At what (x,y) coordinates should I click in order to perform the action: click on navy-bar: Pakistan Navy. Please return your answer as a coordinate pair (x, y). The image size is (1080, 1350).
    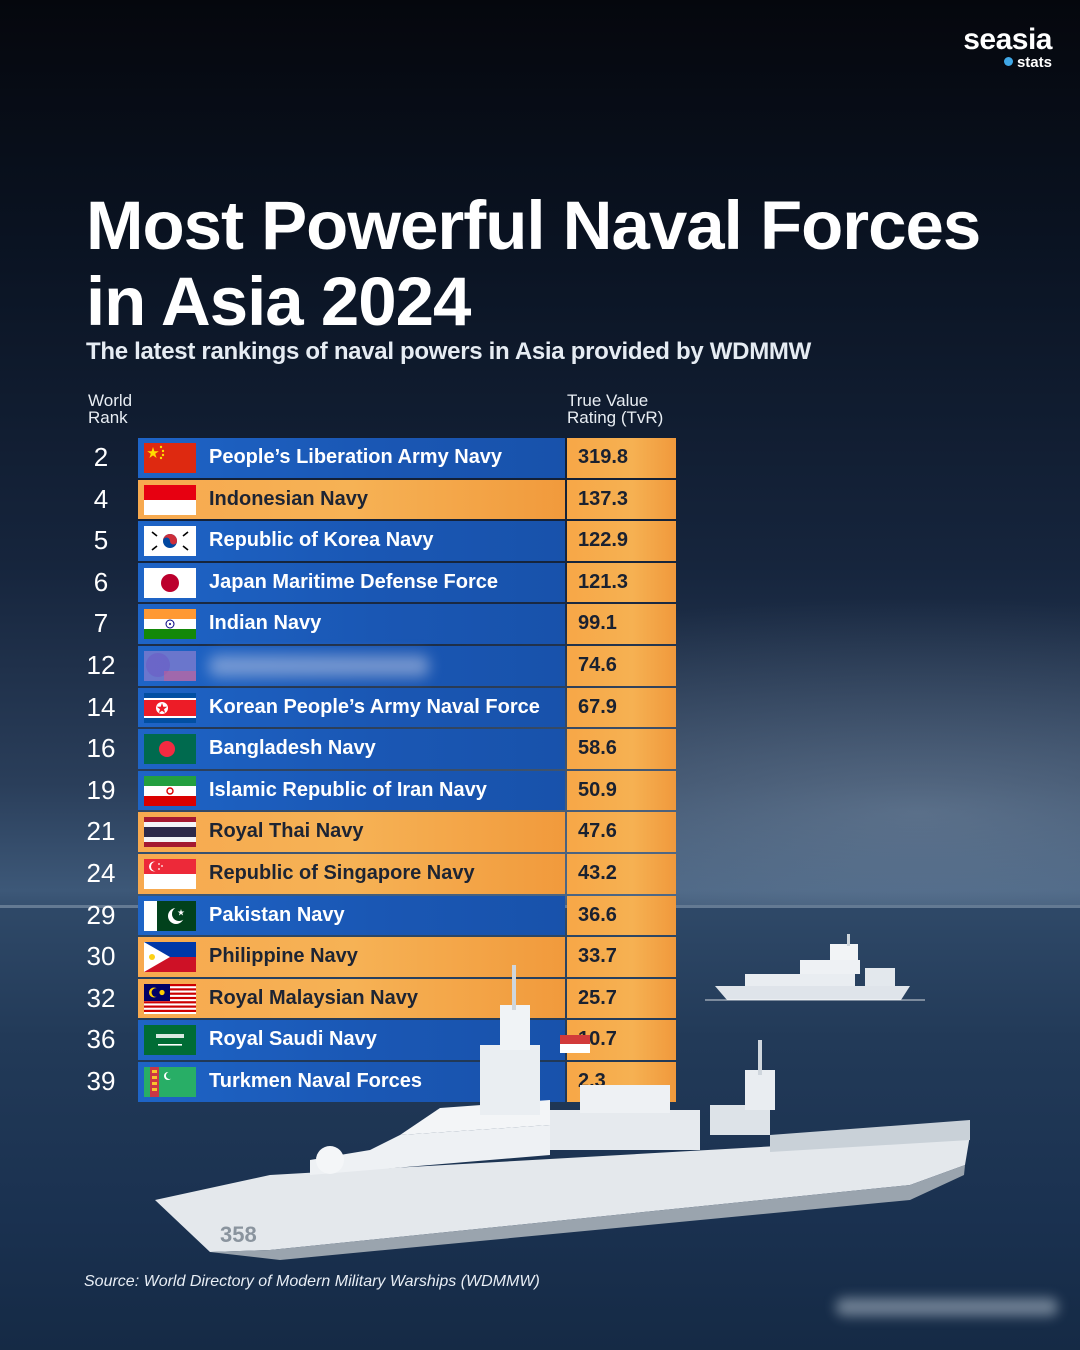
    Looking at the image, I should click on (351, 915).